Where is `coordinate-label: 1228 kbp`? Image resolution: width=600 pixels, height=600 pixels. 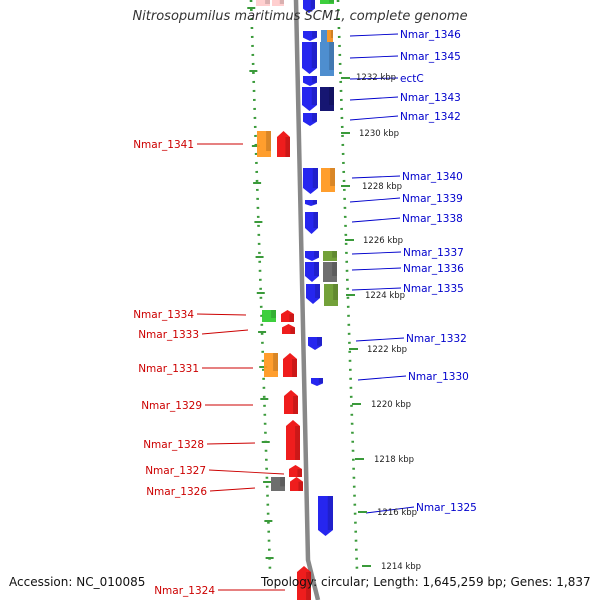
coordinate-label: 1228 kbp is located at coordinates (382, 187).